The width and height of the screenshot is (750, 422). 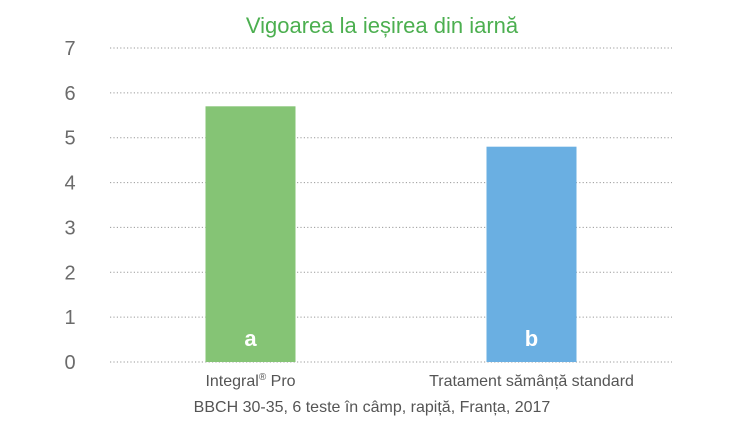 What do you see at coordinates (250, 338) in the screenshot?
I see `bar-letter-label: a` at bounding box center [250, 338].